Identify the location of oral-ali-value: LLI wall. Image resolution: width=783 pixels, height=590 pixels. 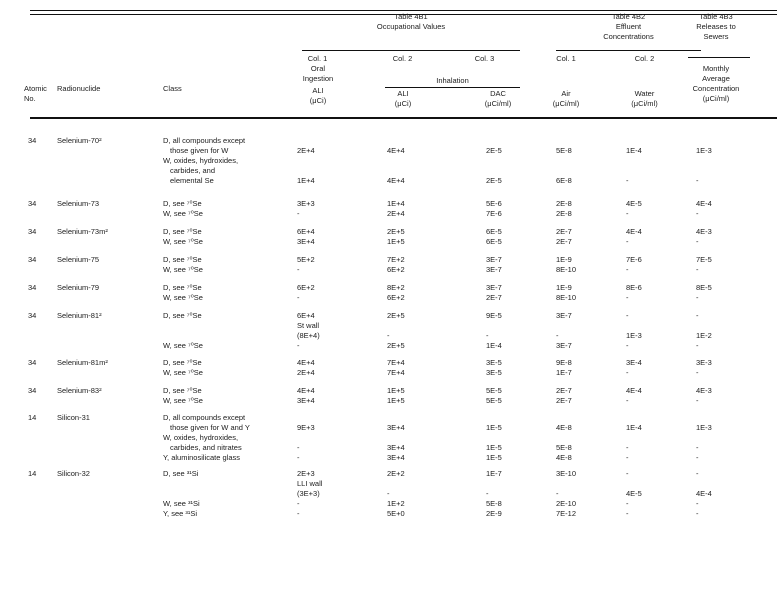
(310, 483).